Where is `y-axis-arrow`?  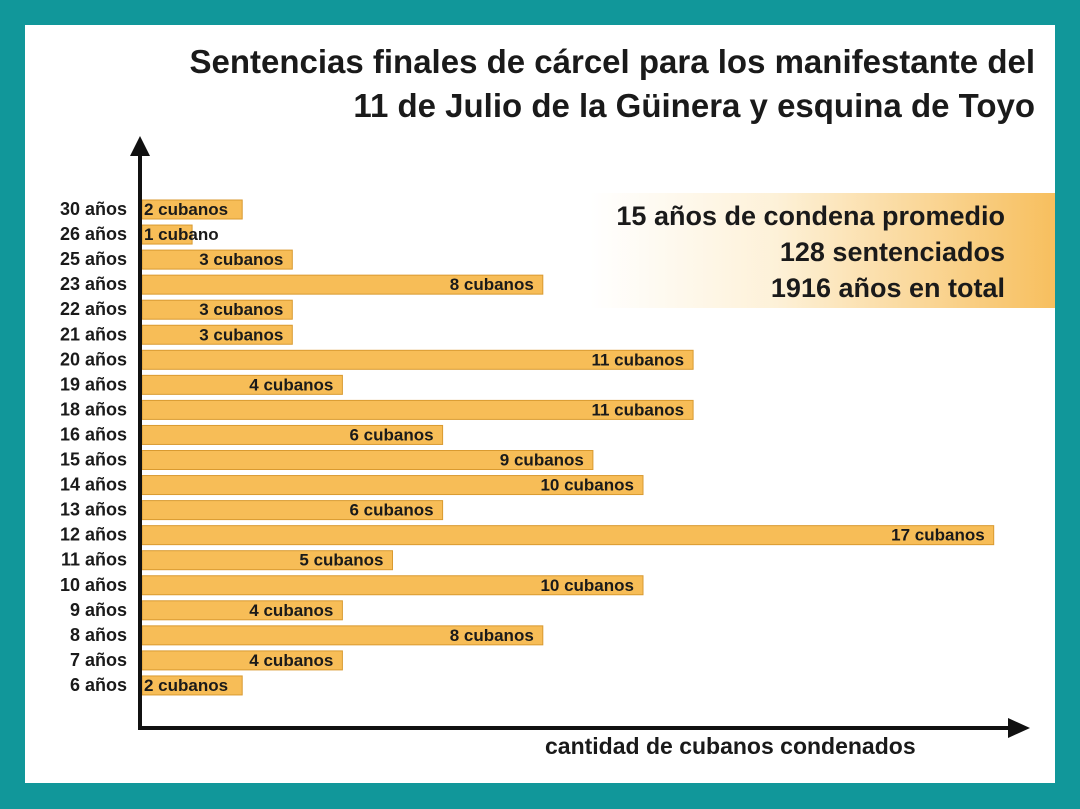
y-axis-arrow is located at coordinates (140, 146).